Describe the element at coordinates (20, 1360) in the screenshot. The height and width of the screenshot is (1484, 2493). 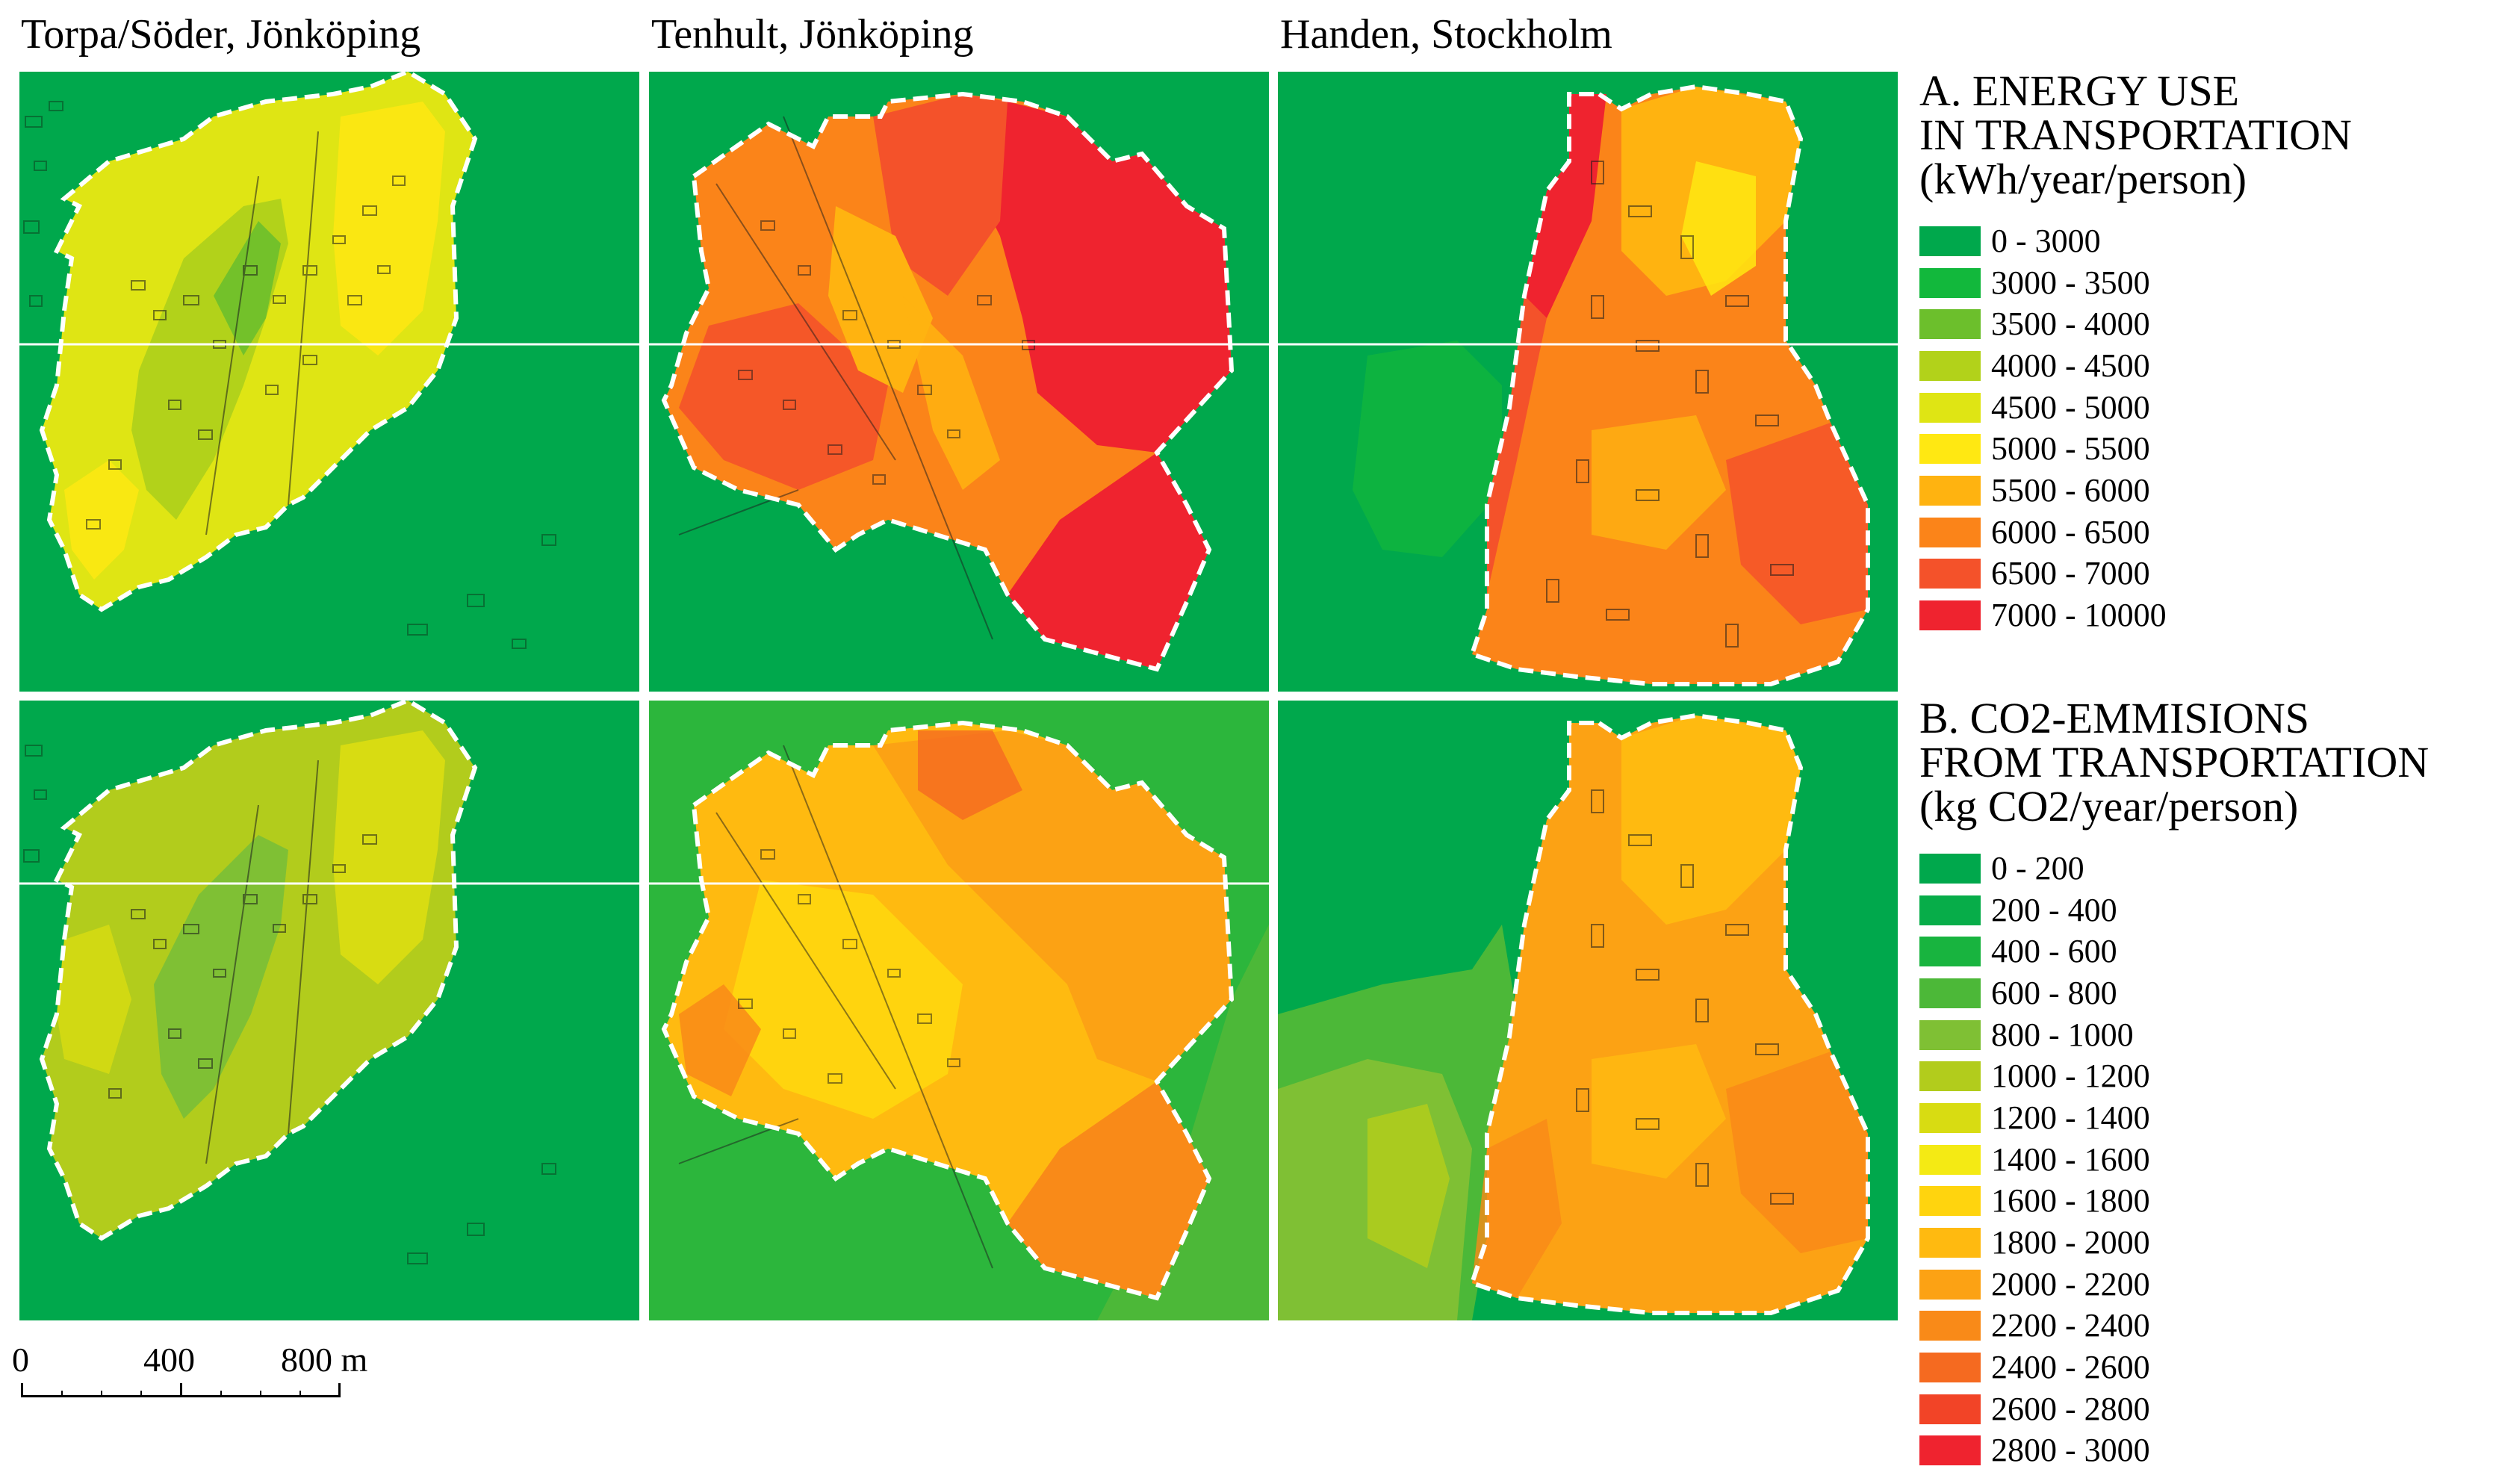
I see `scale-label-0: 0` at that location.